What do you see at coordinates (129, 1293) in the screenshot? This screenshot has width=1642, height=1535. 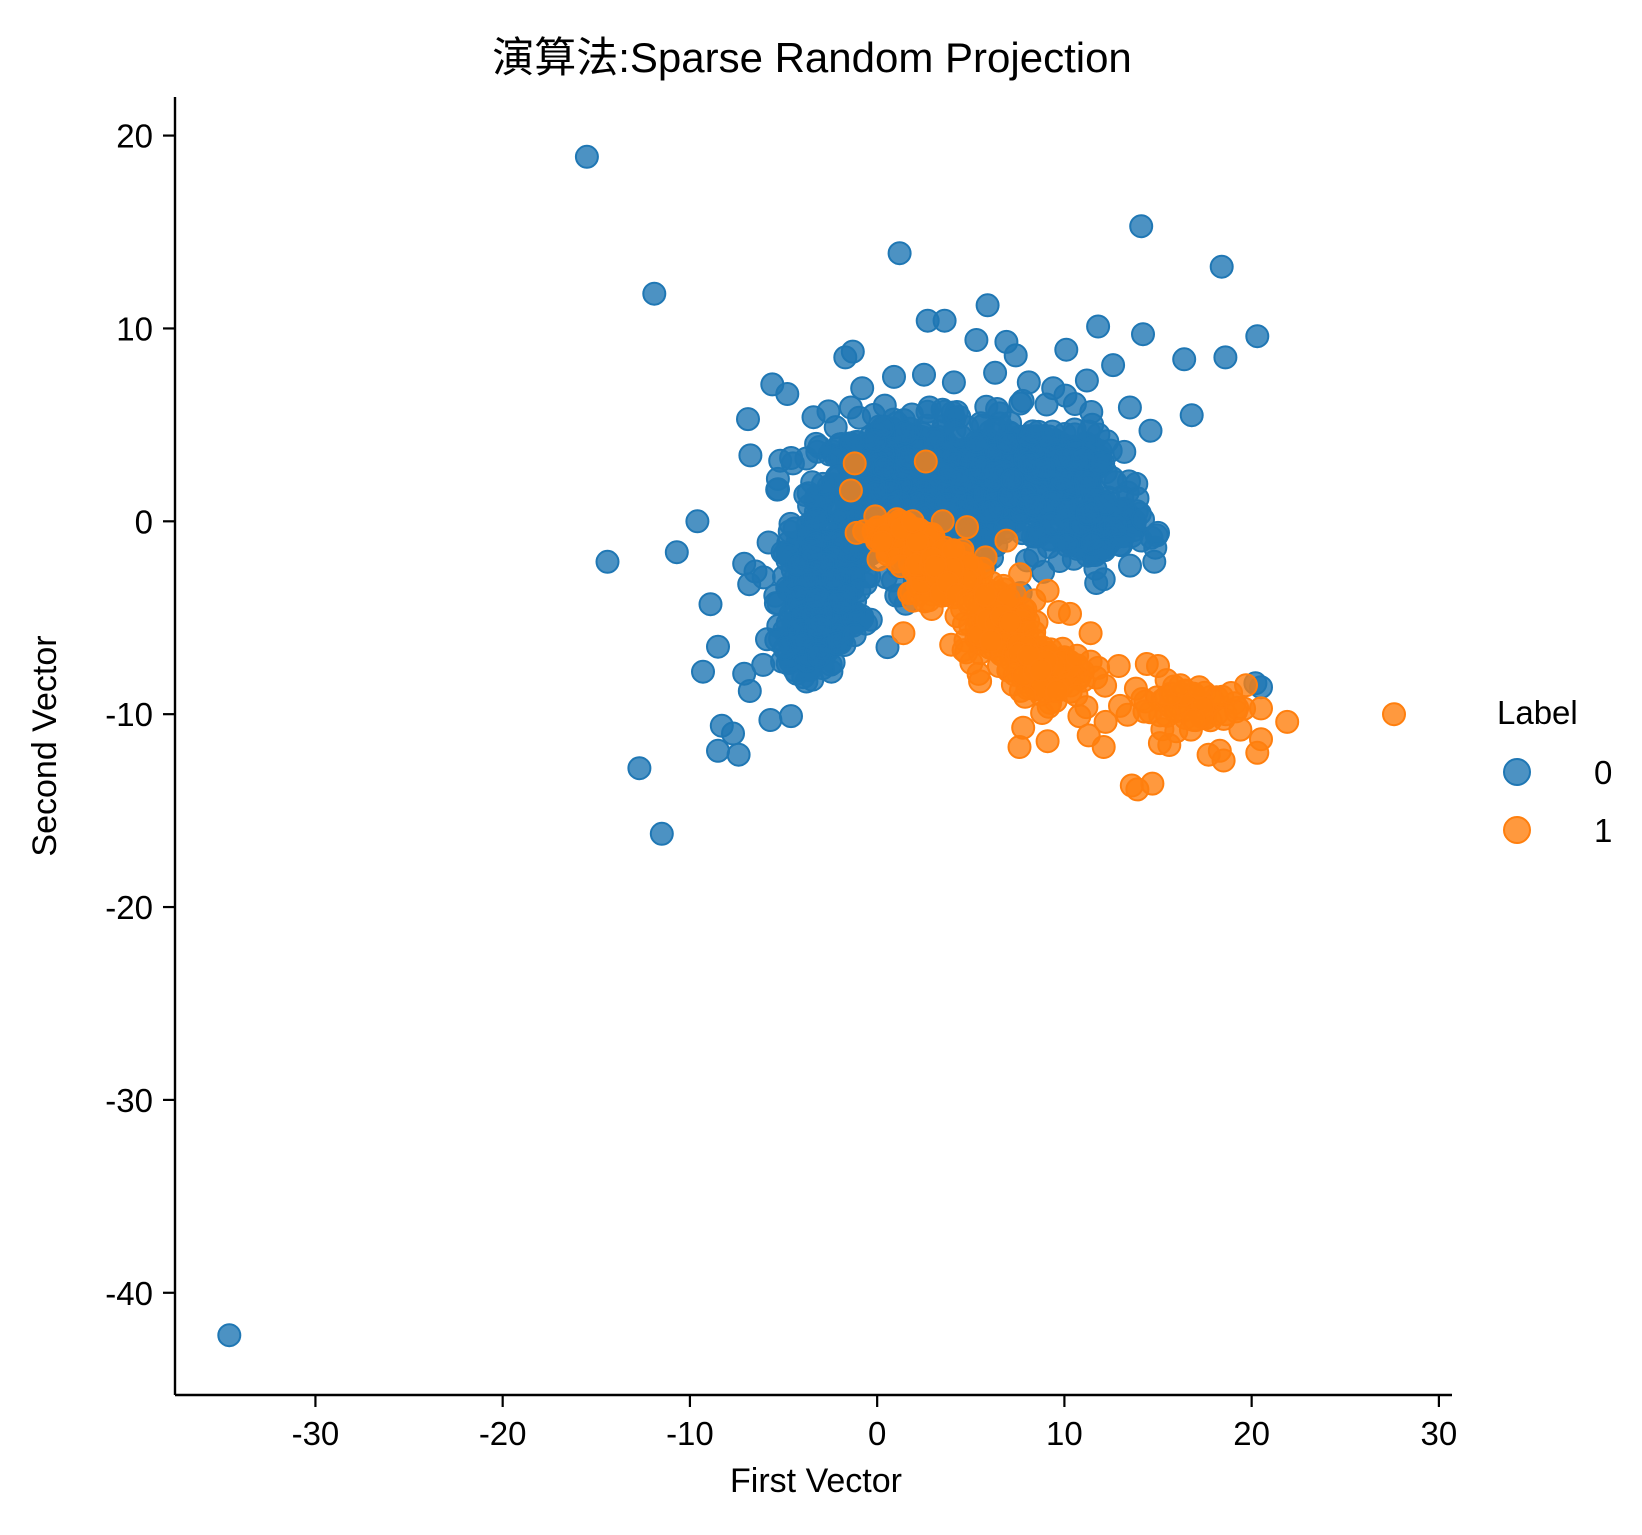 I see `y-tick-label: -40` at bounding box center [129, 1293].